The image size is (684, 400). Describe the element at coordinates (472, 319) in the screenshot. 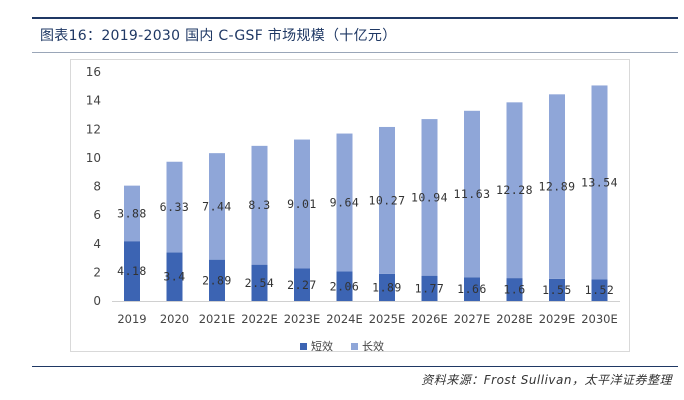

I see `x-tick-label: 2027E` at that location.